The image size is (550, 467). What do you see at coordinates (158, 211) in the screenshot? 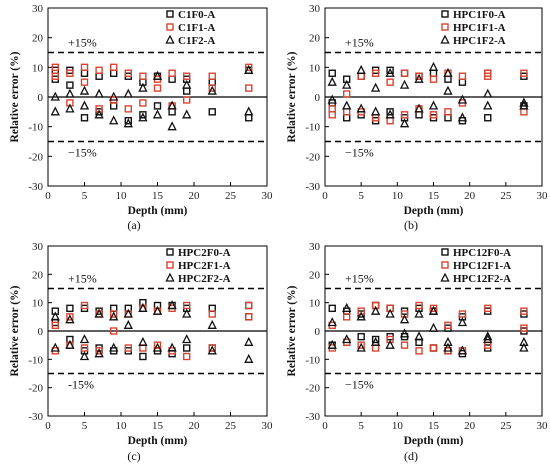
I see `x-axis-label: Depth (mm)` at bounding box center [158, 211].